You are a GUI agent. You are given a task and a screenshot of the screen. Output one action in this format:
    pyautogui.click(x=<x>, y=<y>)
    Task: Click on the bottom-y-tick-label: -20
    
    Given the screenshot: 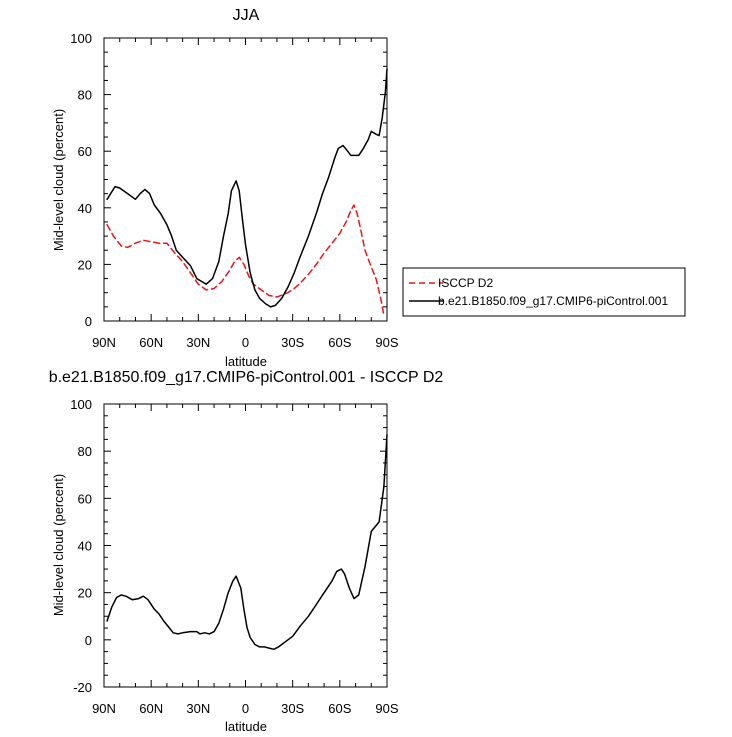 What is the action you would take?
    pyautogui.click(x=82, y=687)
    